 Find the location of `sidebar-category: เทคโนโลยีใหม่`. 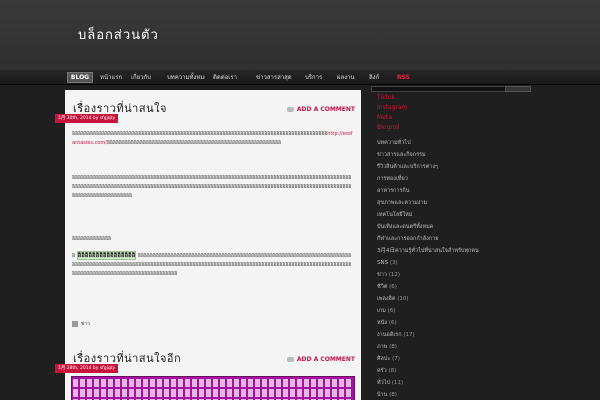

sidebar-category: เทคโนโลยีใหม่ is located at coordinates (454, 215).